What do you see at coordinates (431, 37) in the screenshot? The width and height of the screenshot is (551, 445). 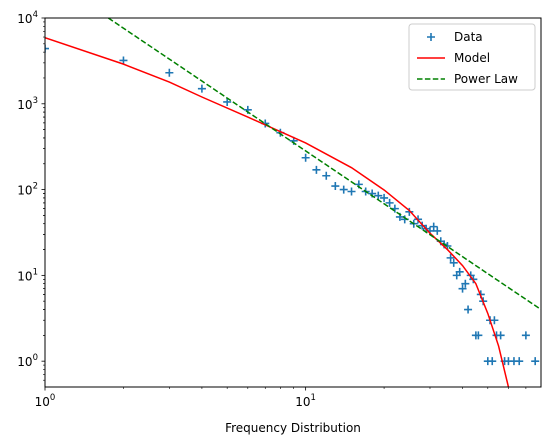 I see `legend-swatch-data` at bounding box center [431, 37].